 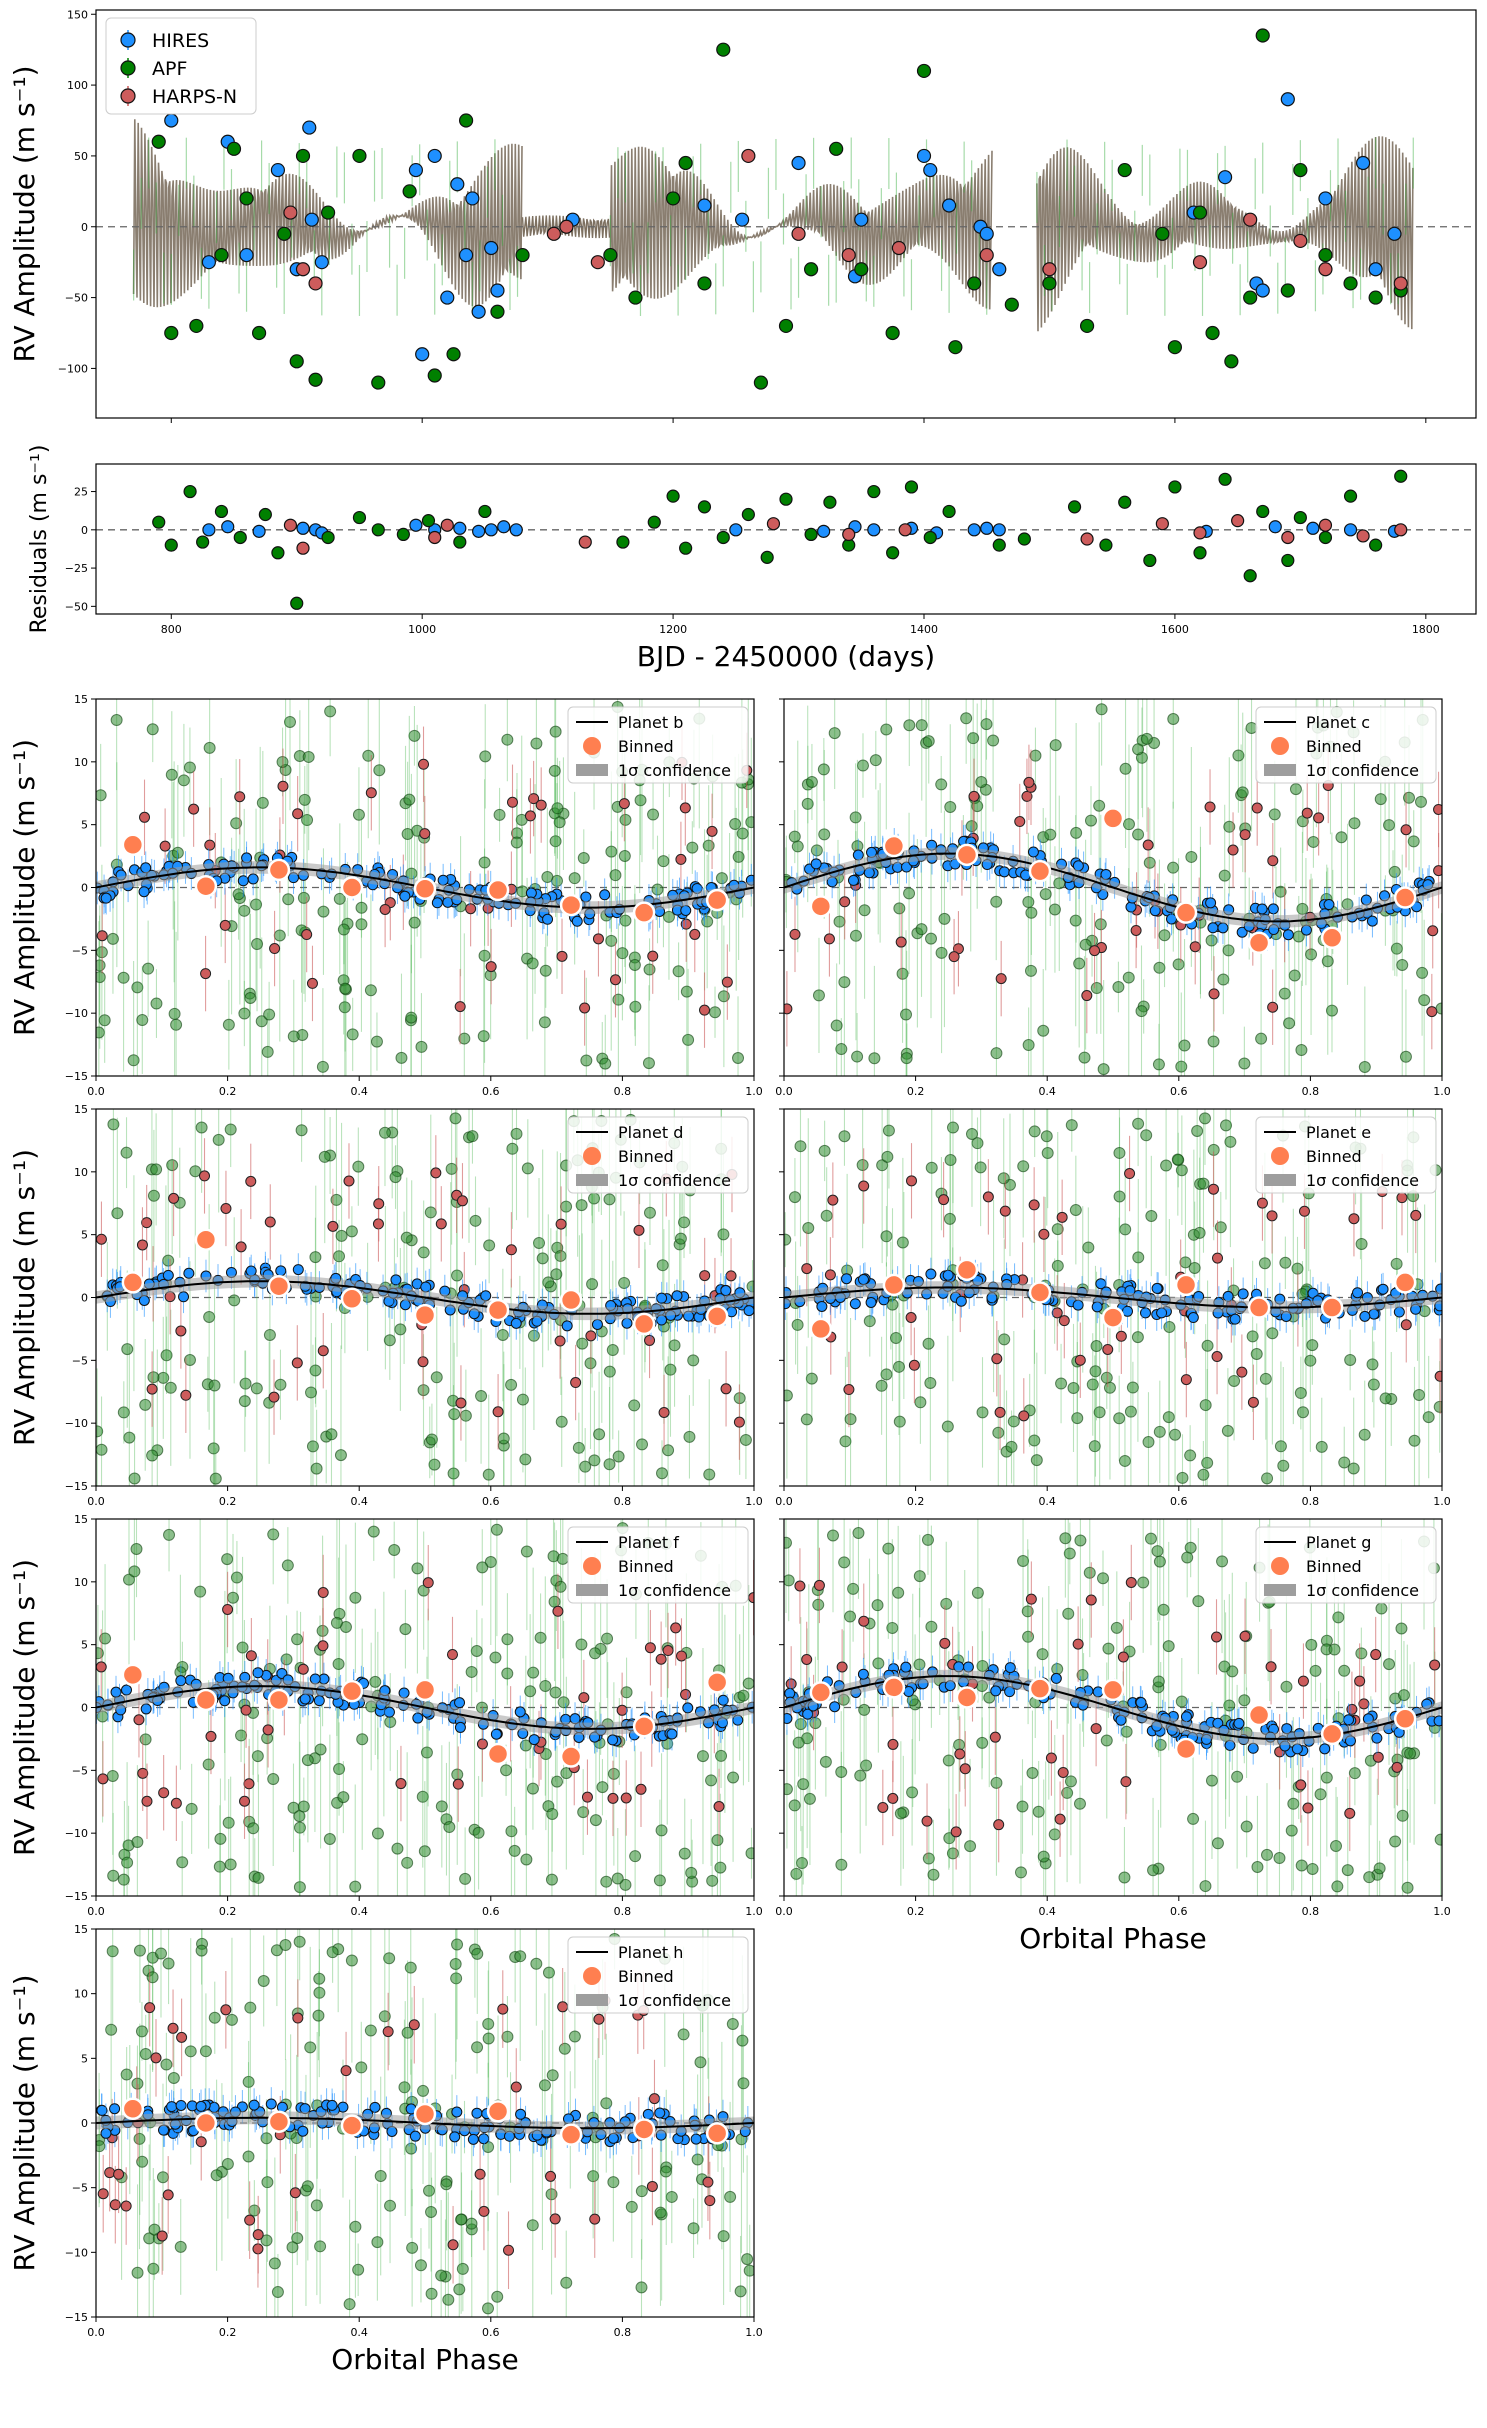 What do you see at coordinates (80, 1770) in the screenshot?
I see `y-tick-label: −5` at bounding box center [80, 1770].